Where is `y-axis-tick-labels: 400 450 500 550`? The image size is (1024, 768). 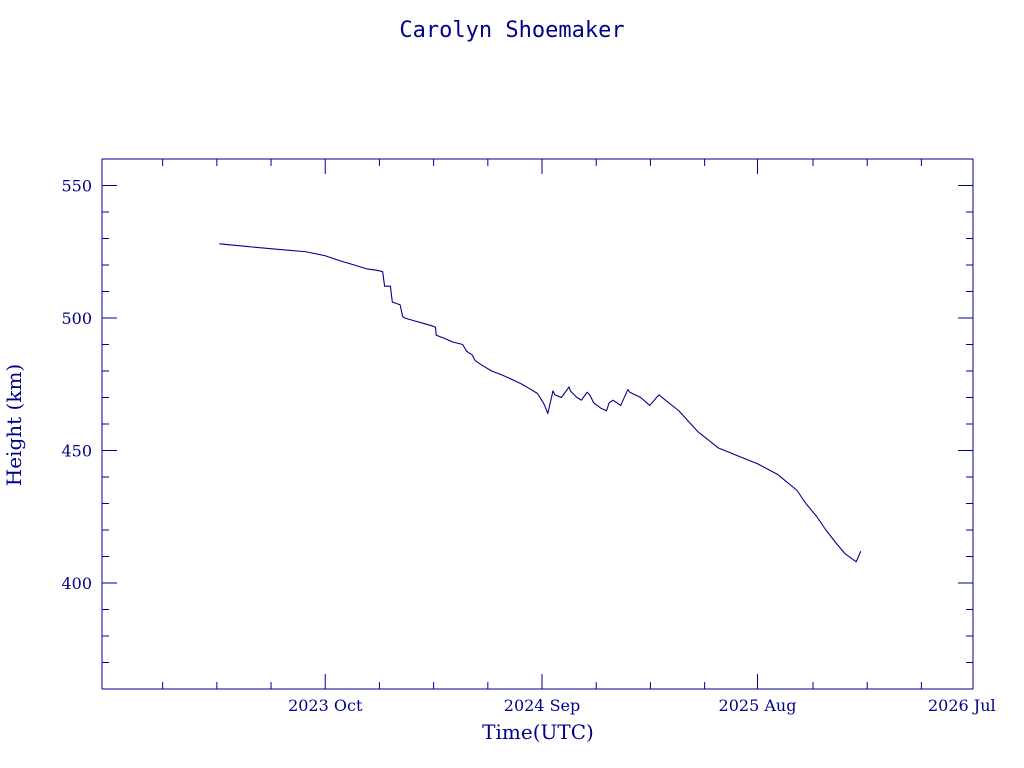 y-axis-tick-labels: 400 450 500 550 is located at coordinates (76, 385).